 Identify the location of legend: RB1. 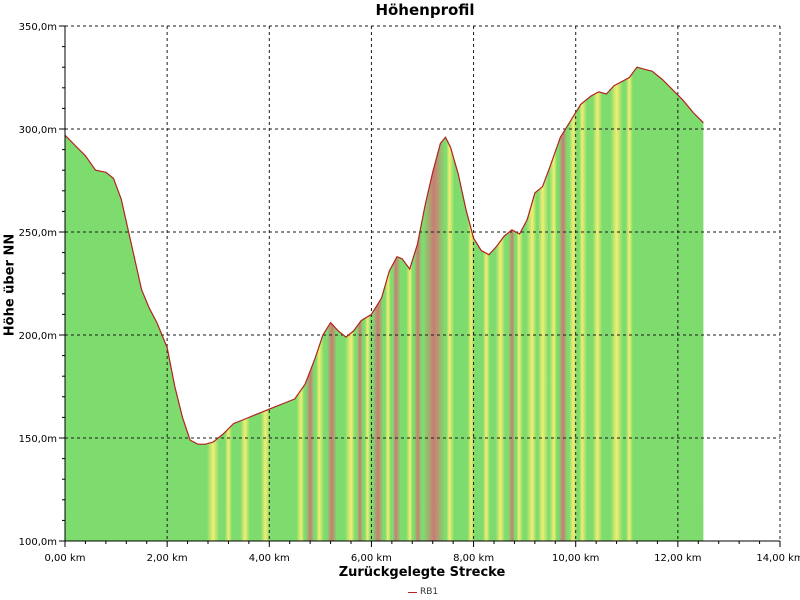
(423, 592).